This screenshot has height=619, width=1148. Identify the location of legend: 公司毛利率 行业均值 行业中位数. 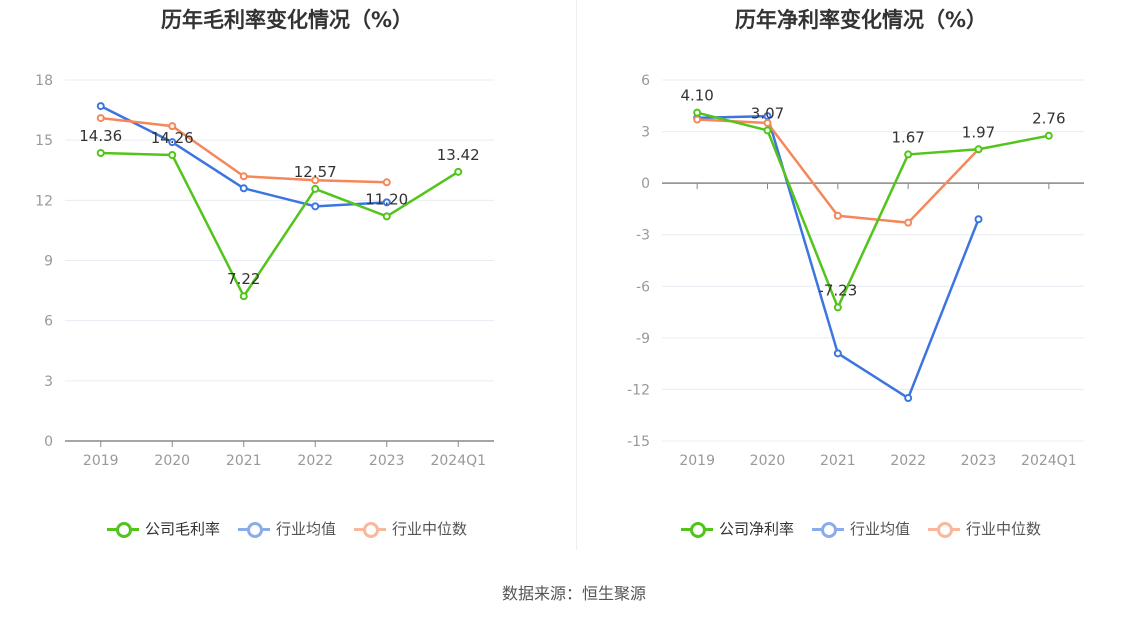
(287, 528).